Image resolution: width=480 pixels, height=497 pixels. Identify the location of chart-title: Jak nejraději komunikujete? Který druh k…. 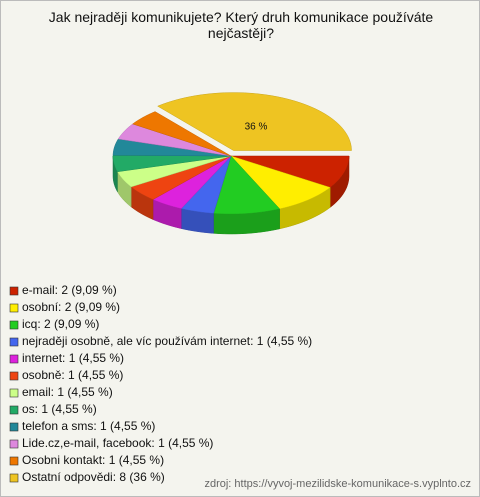
(241, 25).